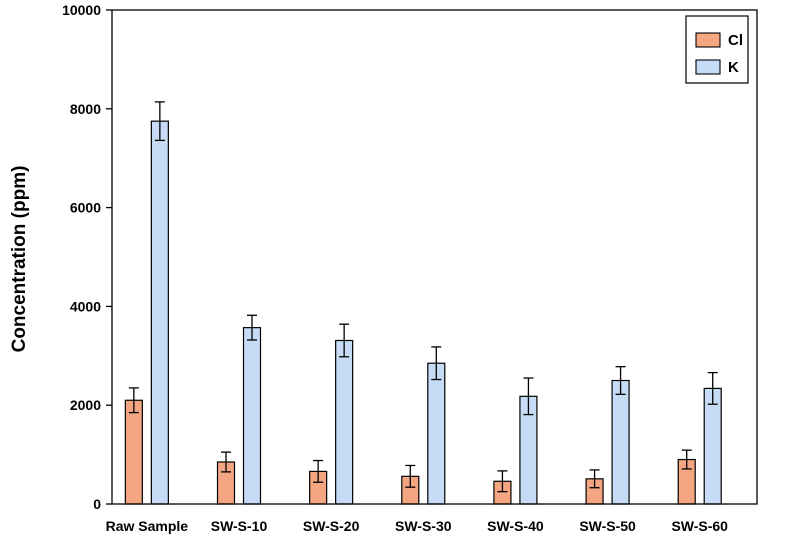  I want to click on y-tick-label: 8000, so click(85, 109).